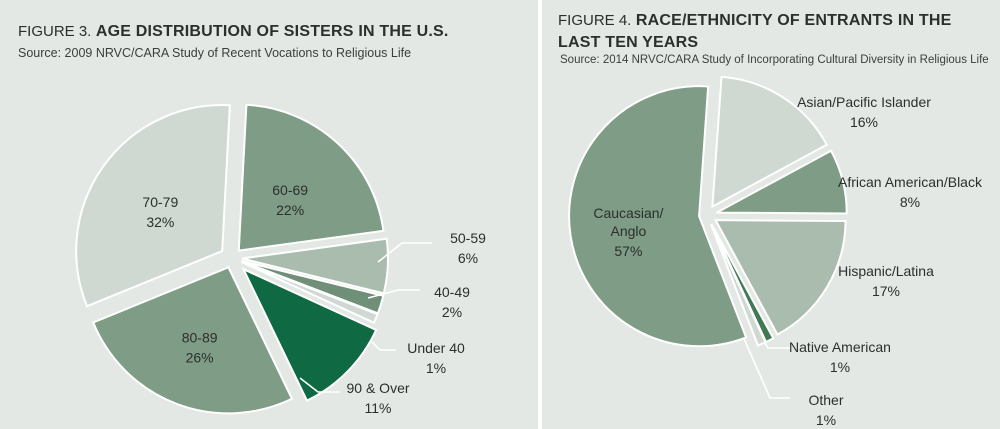 The image size is (1000, 429). I want to click on slice-label-under-40: Under 40, so click(436, 348).